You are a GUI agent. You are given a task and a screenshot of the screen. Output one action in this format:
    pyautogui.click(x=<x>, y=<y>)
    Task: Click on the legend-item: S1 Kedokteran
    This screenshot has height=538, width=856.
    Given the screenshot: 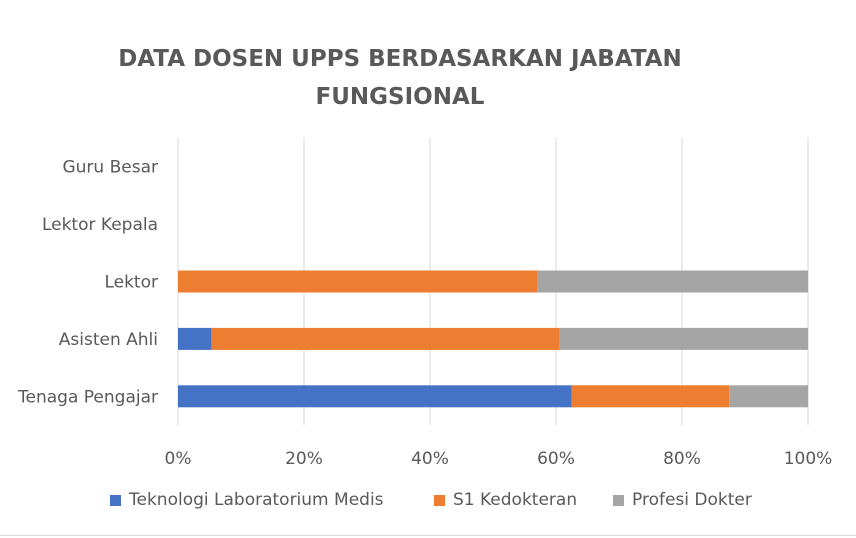 What is the action you would take?
    pyautogui.click(x=505, y=500)
    